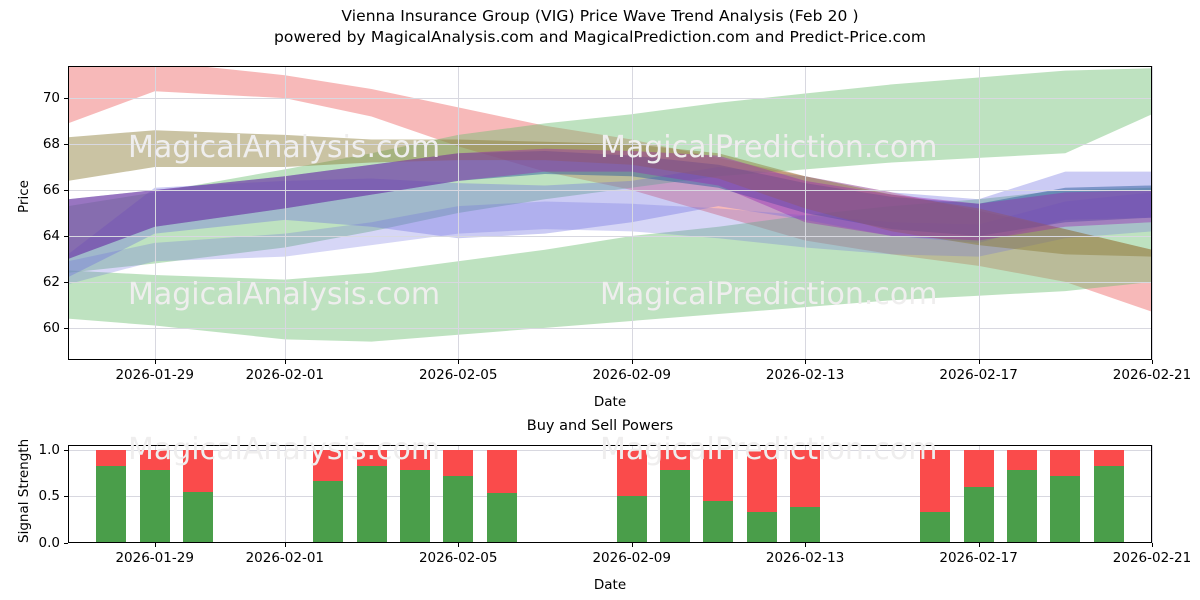  I want to click on price-x-tick-label: 2026-02-13, so click(805, 375).